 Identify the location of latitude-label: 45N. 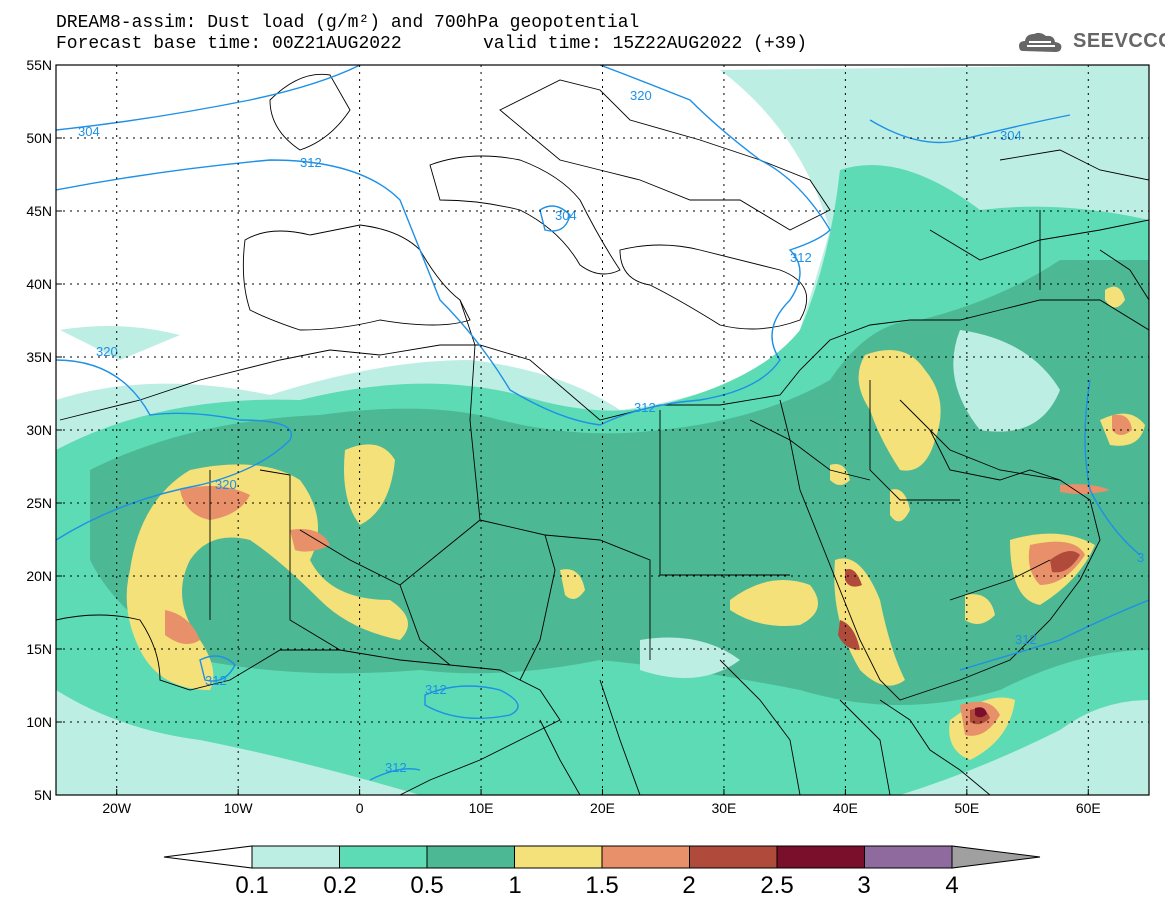
(39, 211).